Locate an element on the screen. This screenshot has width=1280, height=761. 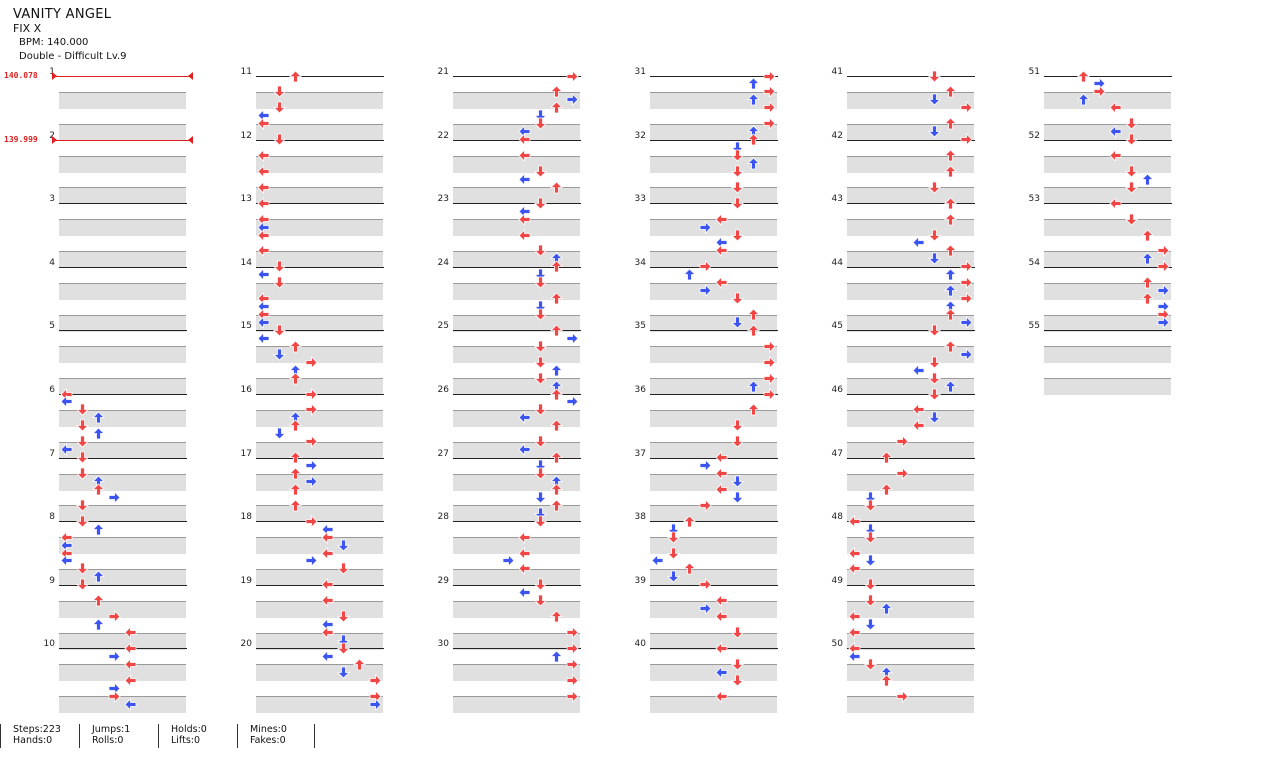
bpm-marker-right is located at coordinates (190, 76).